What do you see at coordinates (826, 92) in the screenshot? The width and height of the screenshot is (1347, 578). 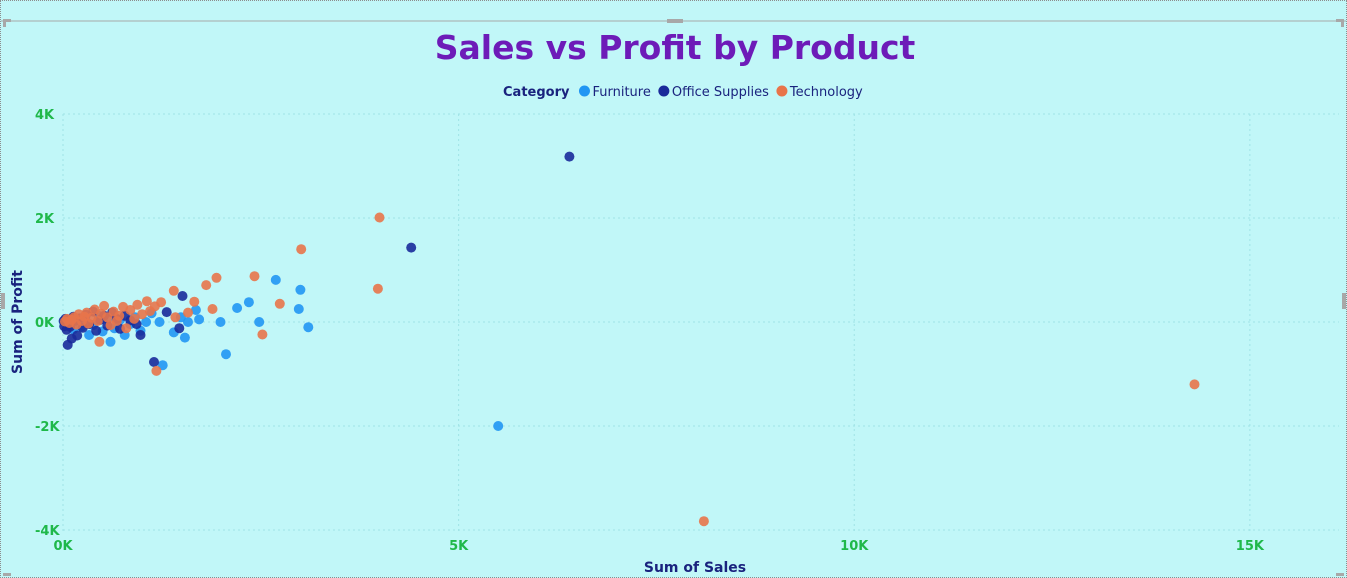 I see `legend-label: Technology` at bounding box center [826, 92].